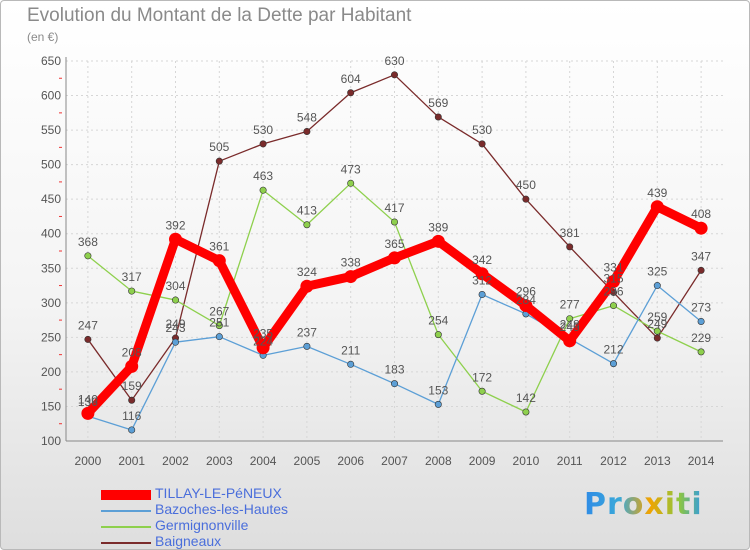  I want to click on legend-item-bazoches: Bazoches-les-Hautes, so click(231, 509).